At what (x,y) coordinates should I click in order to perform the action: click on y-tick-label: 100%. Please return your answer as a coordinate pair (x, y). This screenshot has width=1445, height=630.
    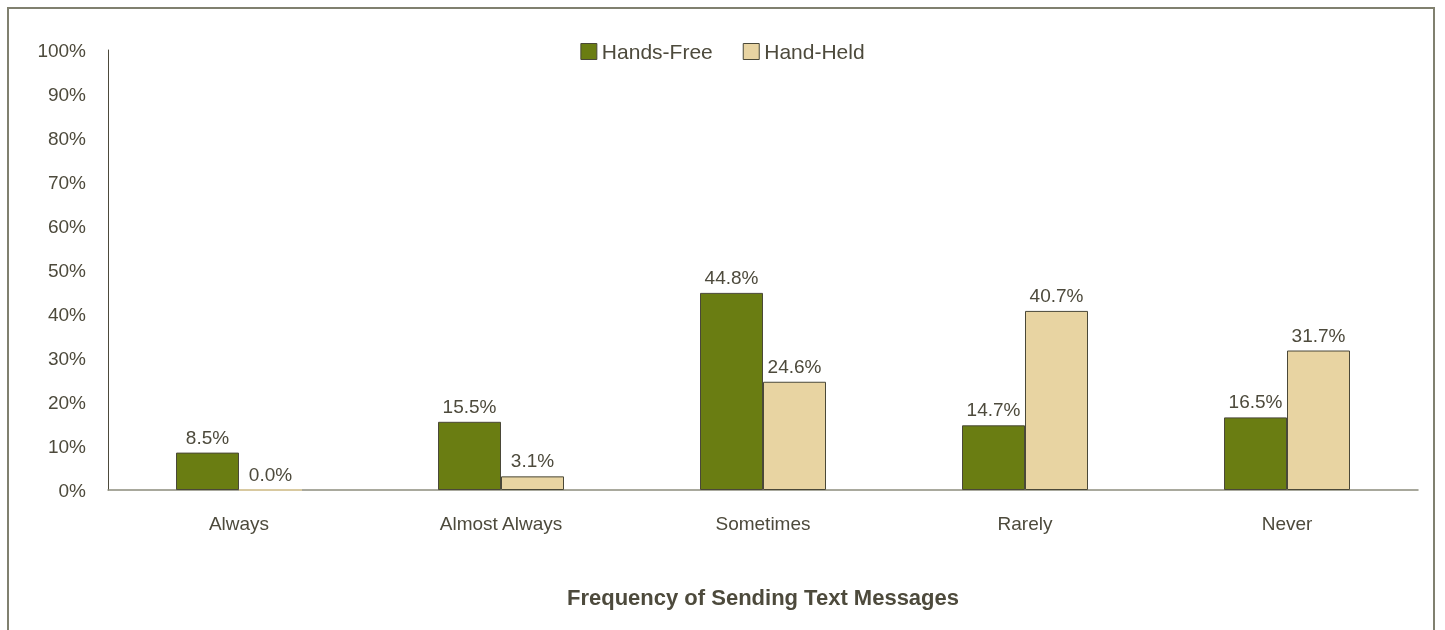
    Looking at the image, I should click on (62, 50).